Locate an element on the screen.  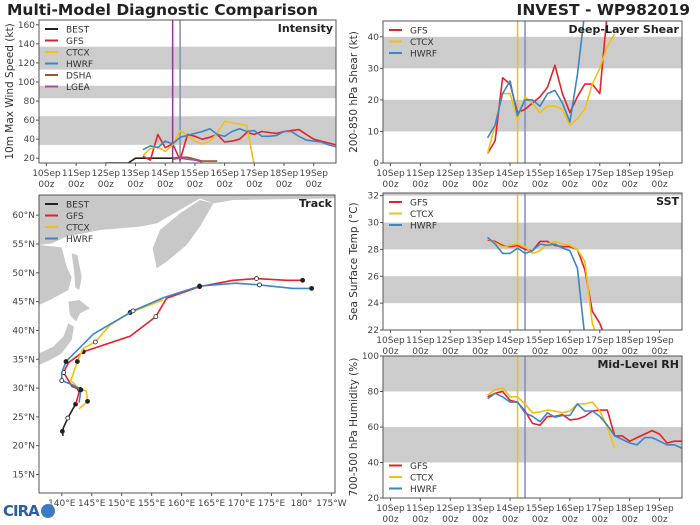
y-tick-label: 120 is located at coordinates (26, 64).